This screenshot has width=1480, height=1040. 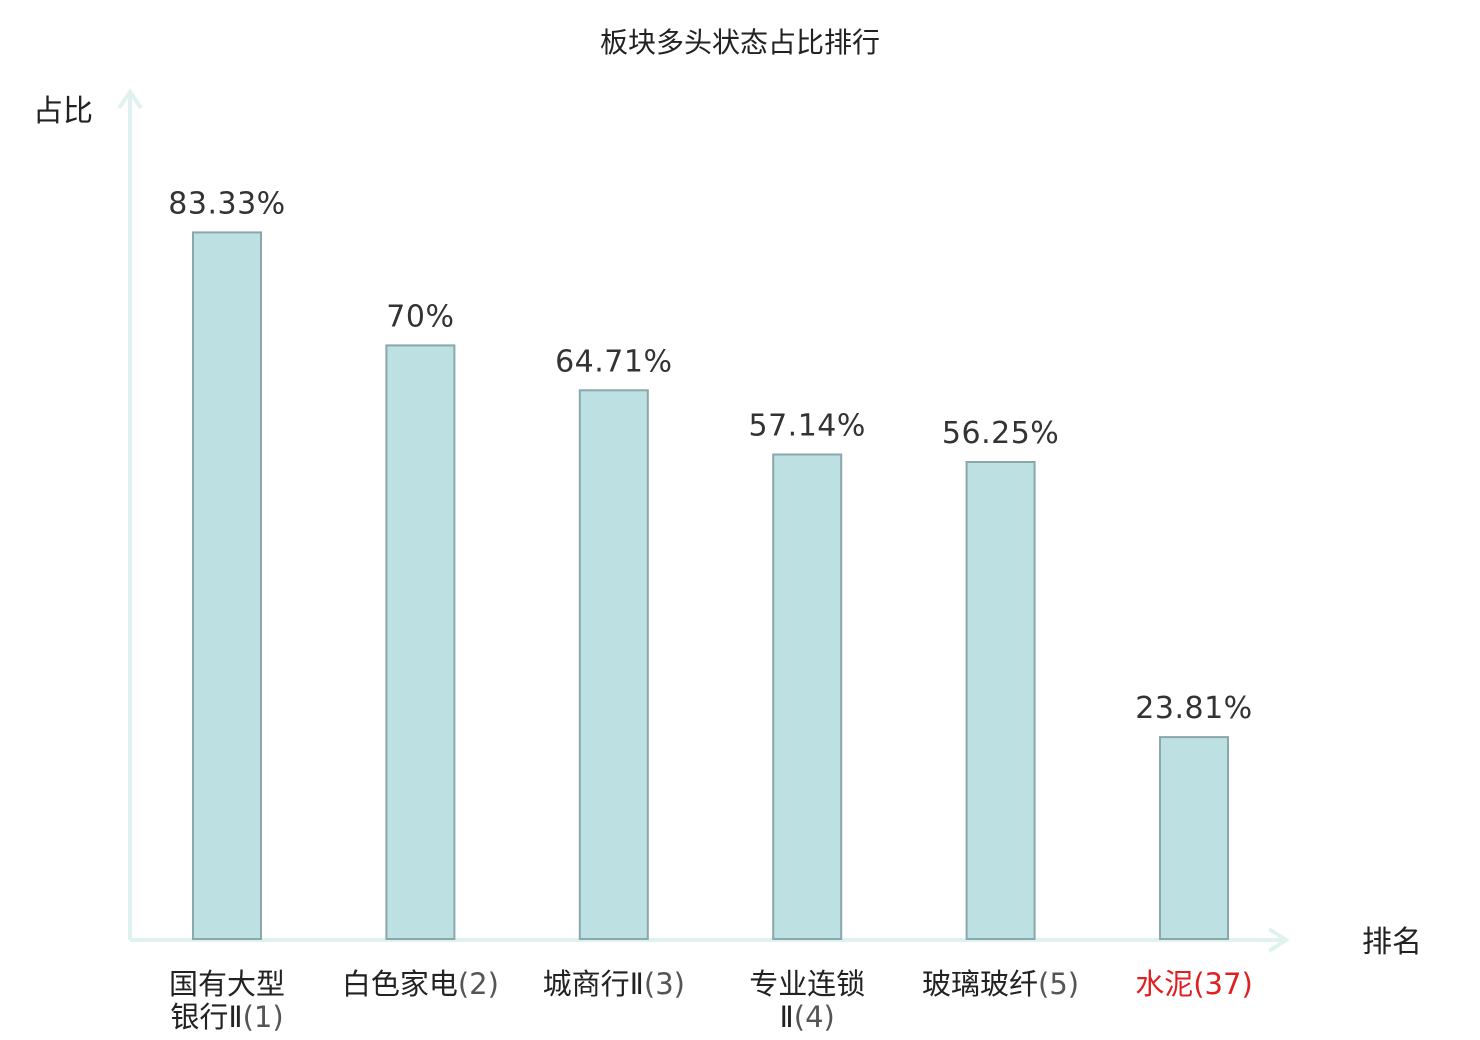 I want to click on y-axis-arrow, so click(x=130, y=99).